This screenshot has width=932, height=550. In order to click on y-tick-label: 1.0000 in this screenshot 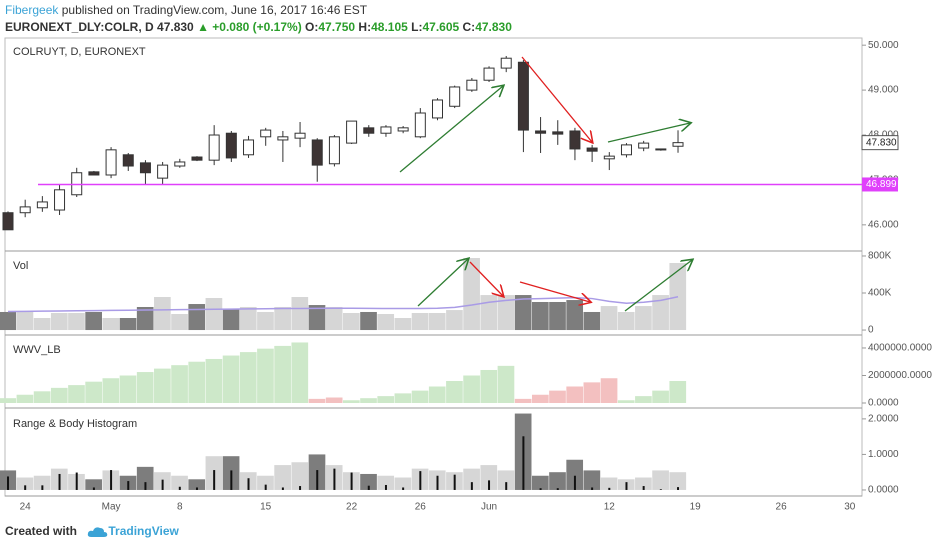, I will do `click(883, 454)`.